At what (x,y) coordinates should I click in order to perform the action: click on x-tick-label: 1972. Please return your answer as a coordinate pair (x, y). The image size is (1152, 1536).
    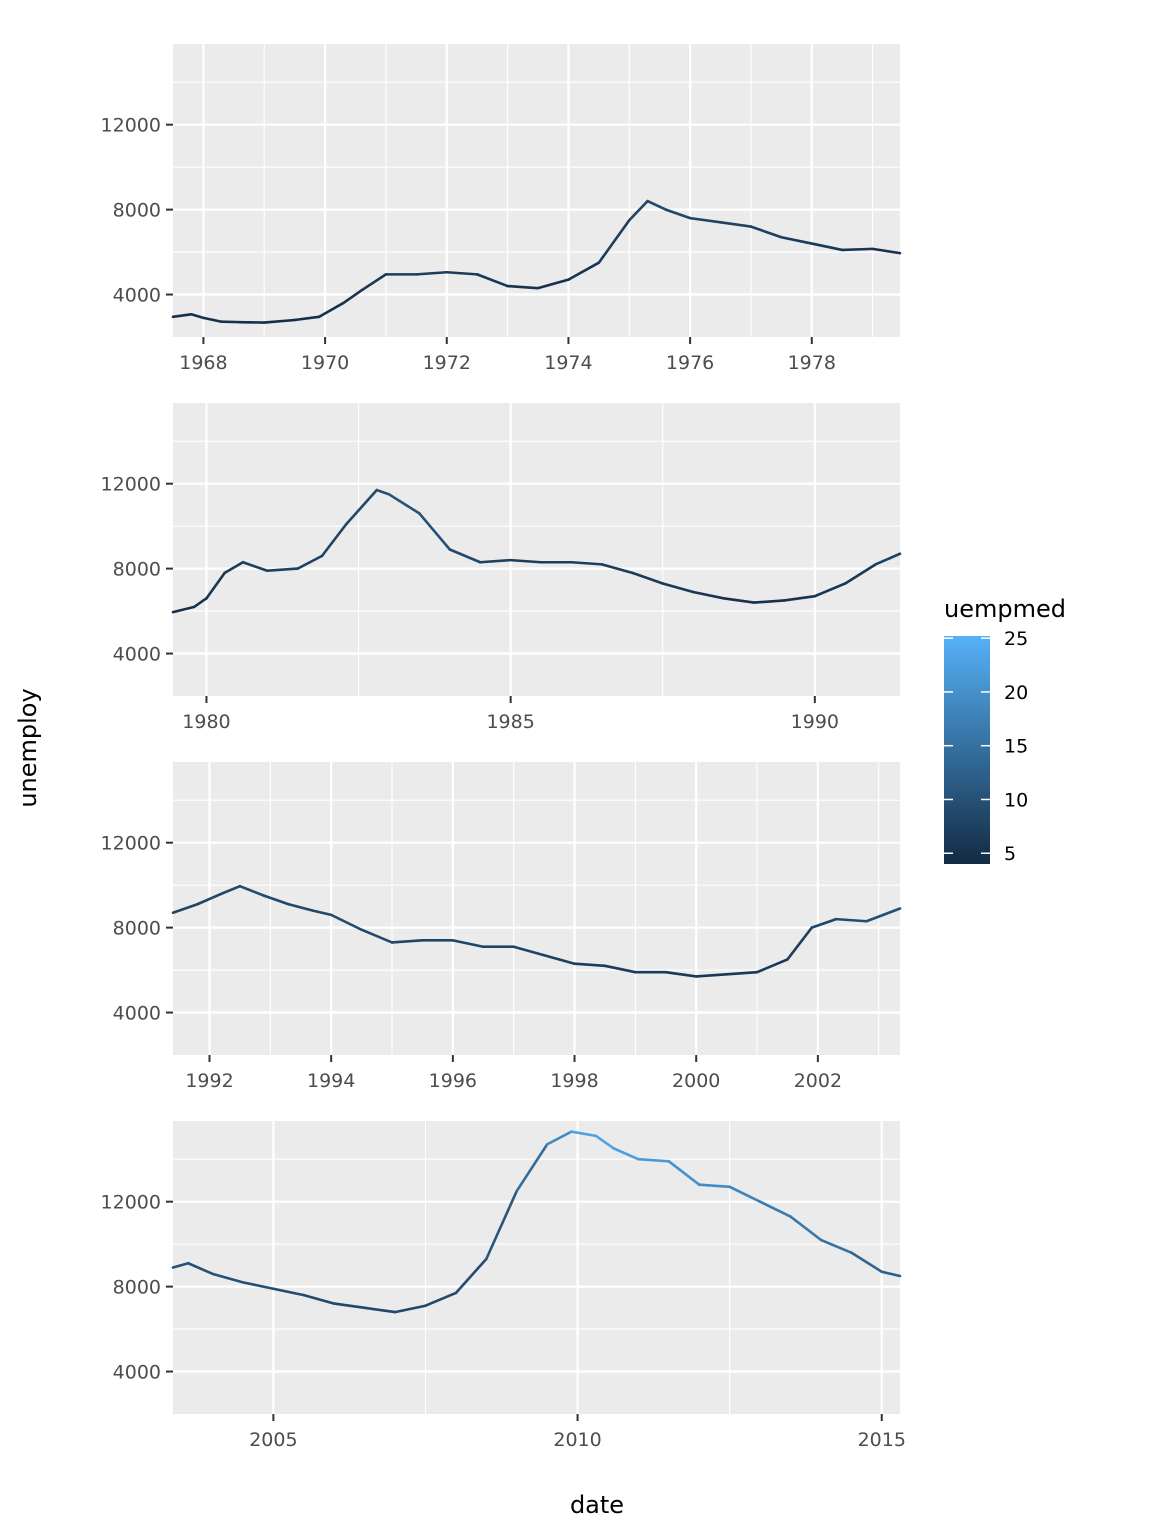
    Looking at the image, I should click on (447, 363).